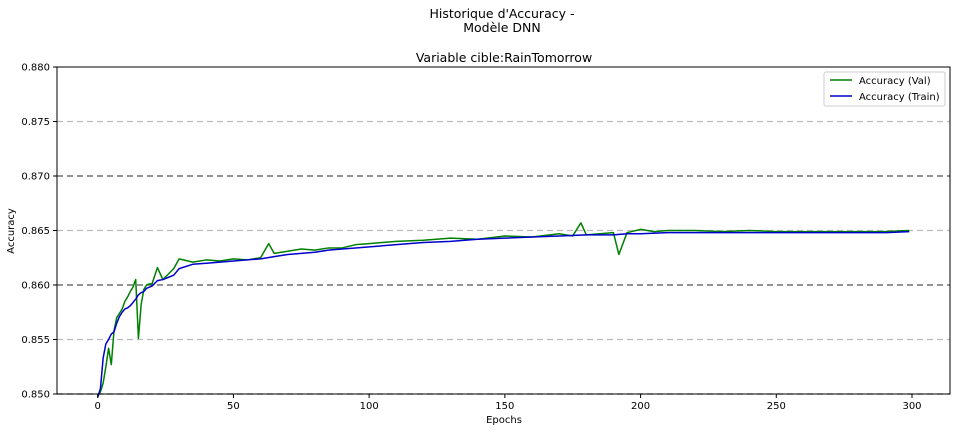 The image size is (956, 432). Describe the element at coordinates (899, 97) in the screenshot. I see `legend-label-train: Accuracy (Train)` at that location.